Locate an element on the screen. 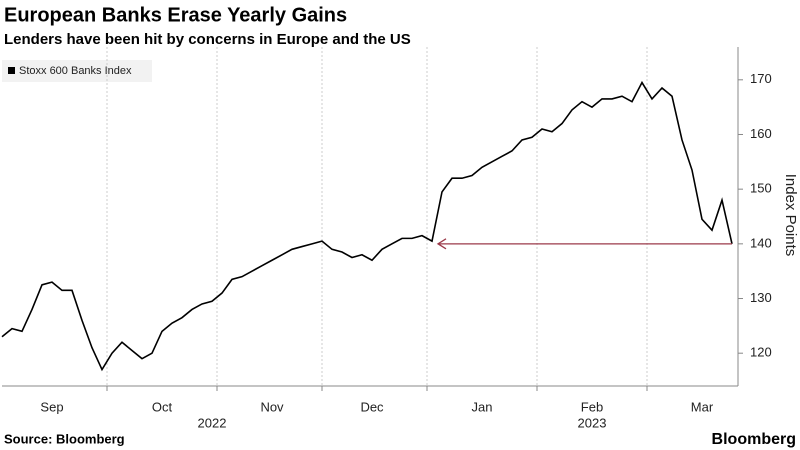  y-tick-label: 150 is located at coordinates (761, 188).